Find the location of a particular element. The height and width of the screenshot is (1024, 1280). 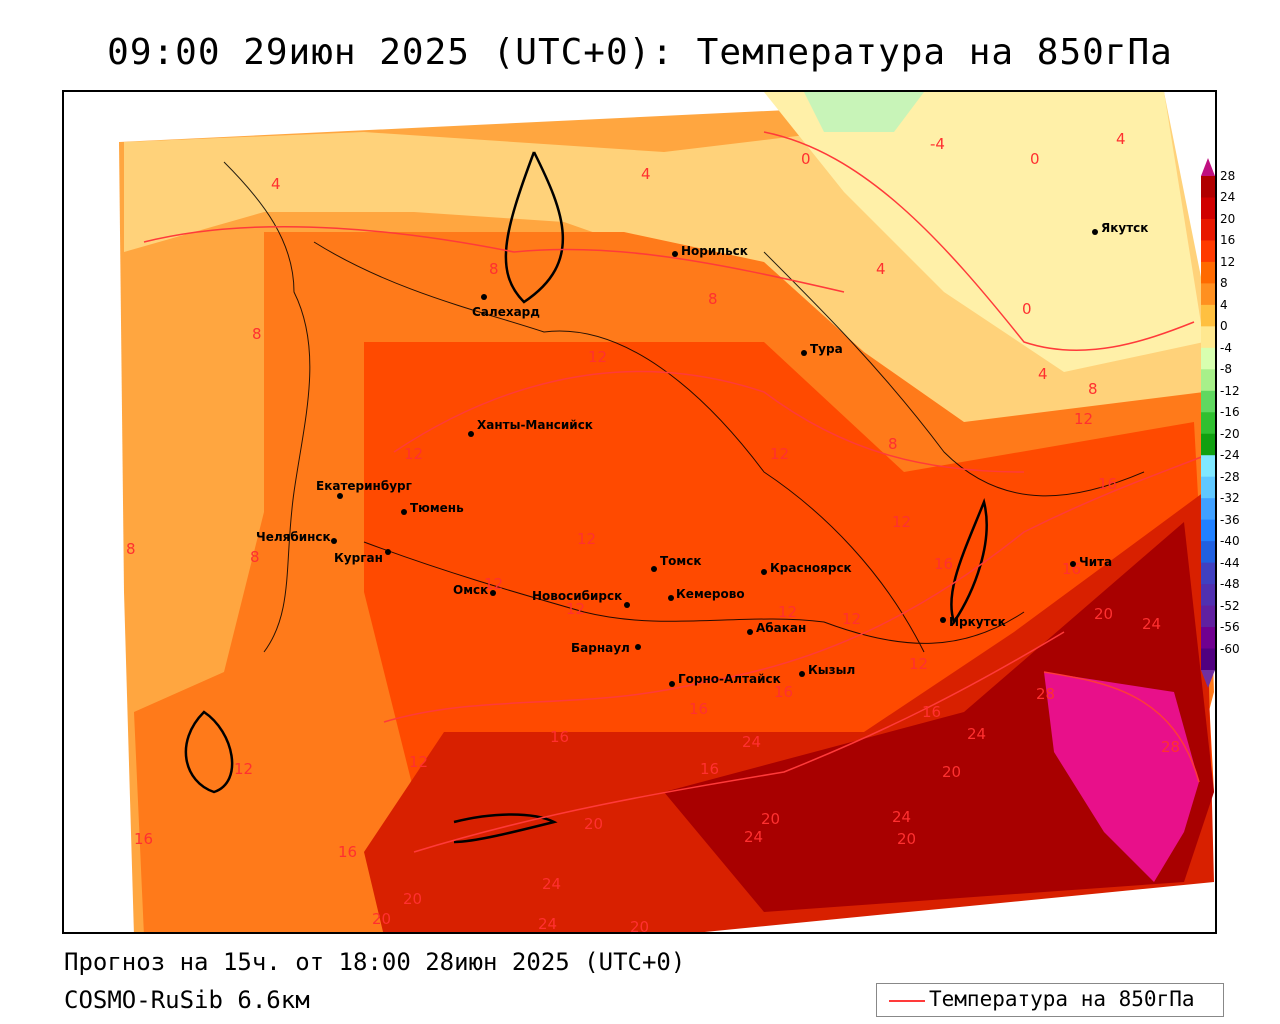

colorbar-tick-label: -20 is located at coordinates (1230, 433).